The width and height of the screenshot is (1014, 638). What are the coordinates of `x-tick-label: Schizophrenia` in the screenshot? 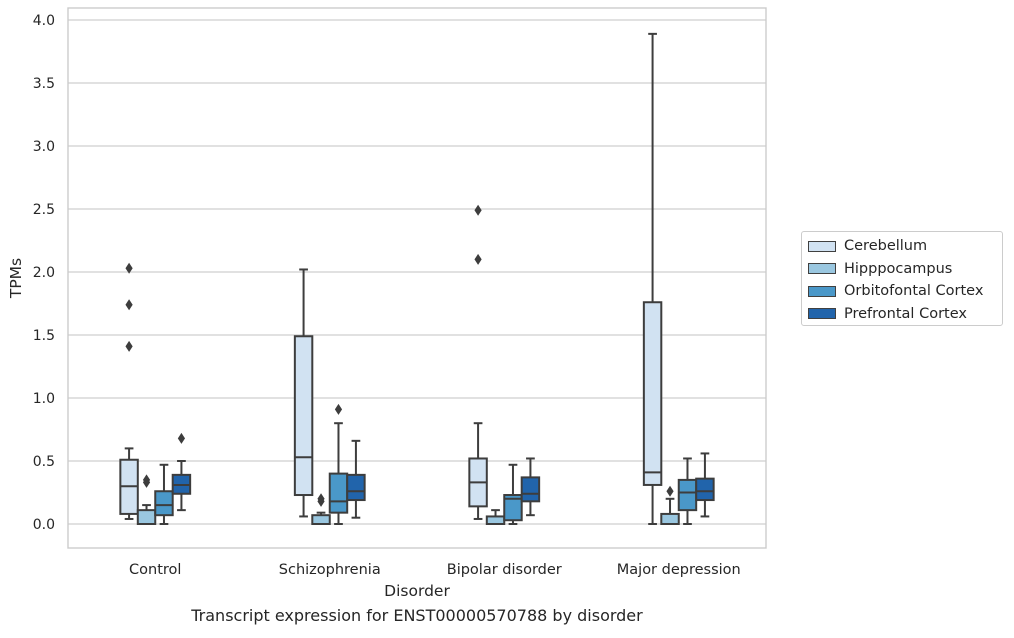 It's located at (330, 570).